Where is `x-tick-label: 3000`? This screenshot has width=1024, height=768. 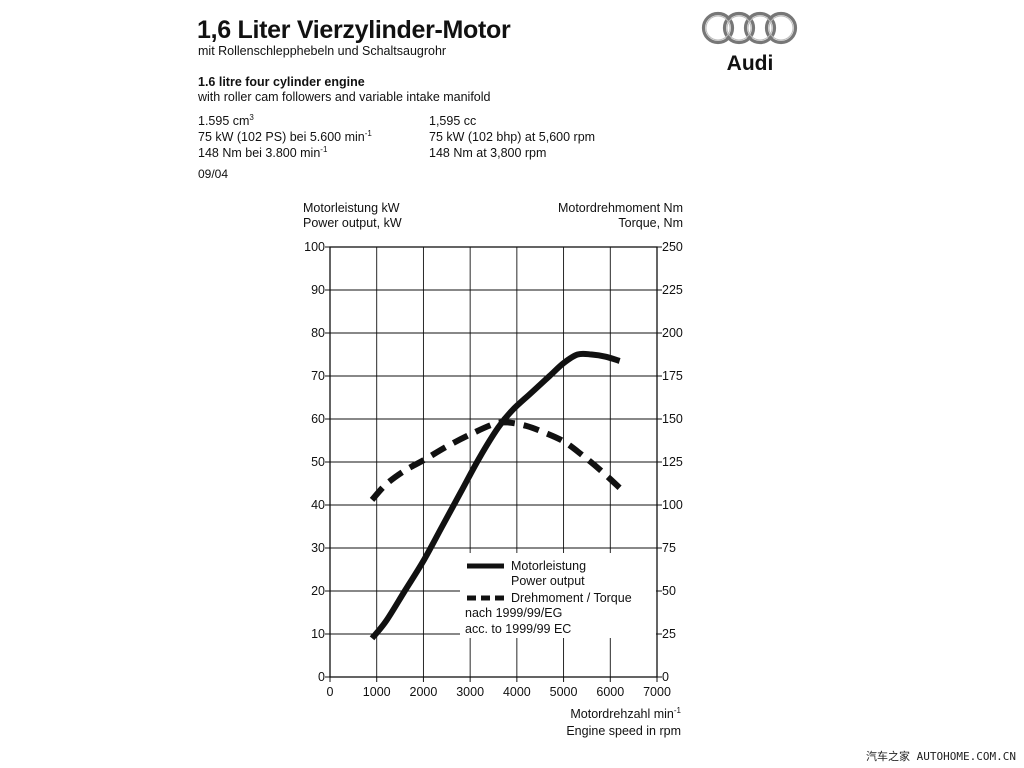
x-tick-label: 3000 is located at coordinates (470, 692).